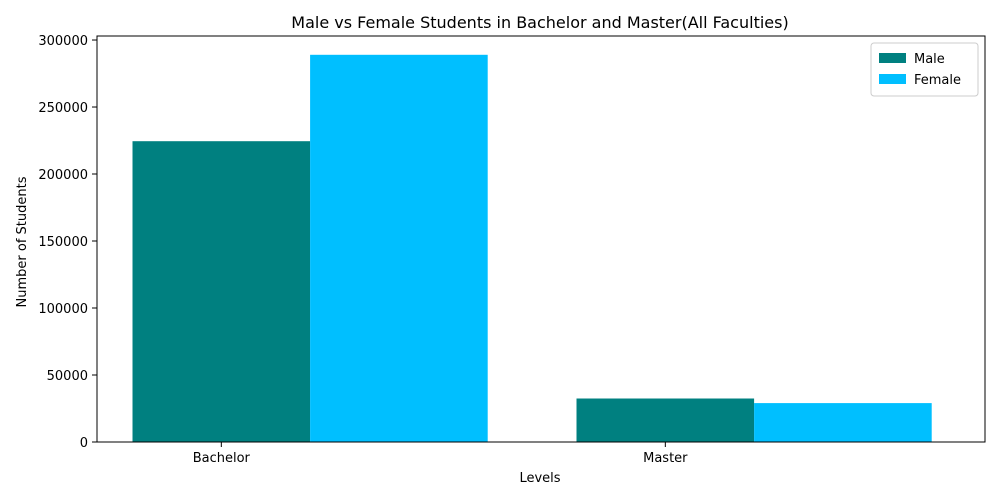 This screenshot has height=500, width=1000. I want to click on legend-label-female: Female, so click(937, 80).